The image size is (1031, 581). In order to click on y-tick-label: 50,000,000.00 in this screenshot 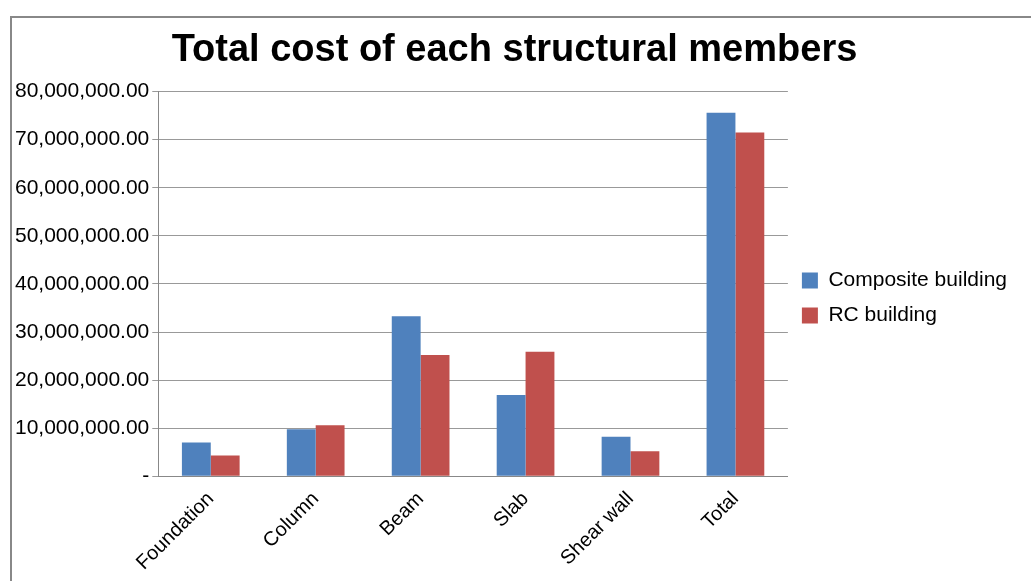, I will do `click(82, 234)`.